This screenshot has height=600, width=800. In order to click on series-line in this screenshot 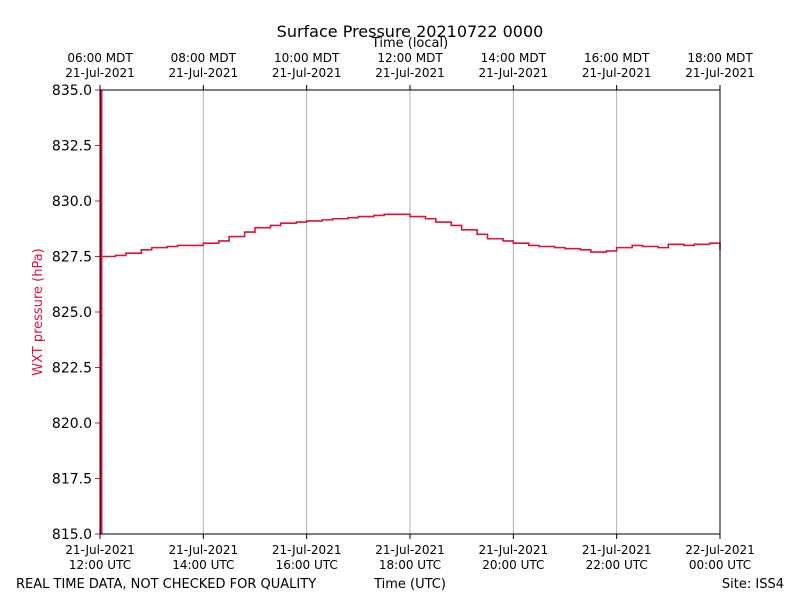, I will do `click(410, 235)`.